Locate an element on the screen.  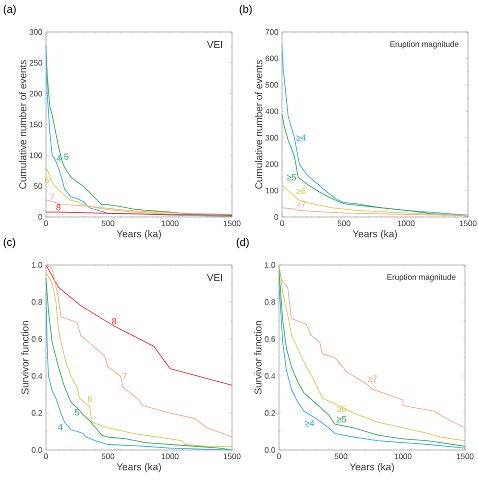
chart-title: (d) is located at coordinates (242, 243).